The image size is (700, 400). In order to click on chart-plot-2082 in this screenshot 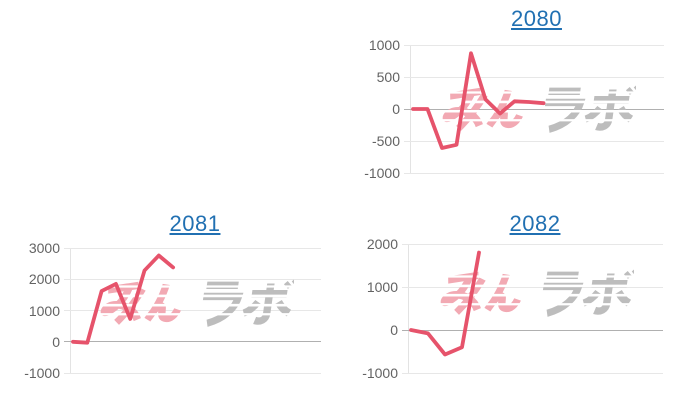, I will do `click(532, 308)`.